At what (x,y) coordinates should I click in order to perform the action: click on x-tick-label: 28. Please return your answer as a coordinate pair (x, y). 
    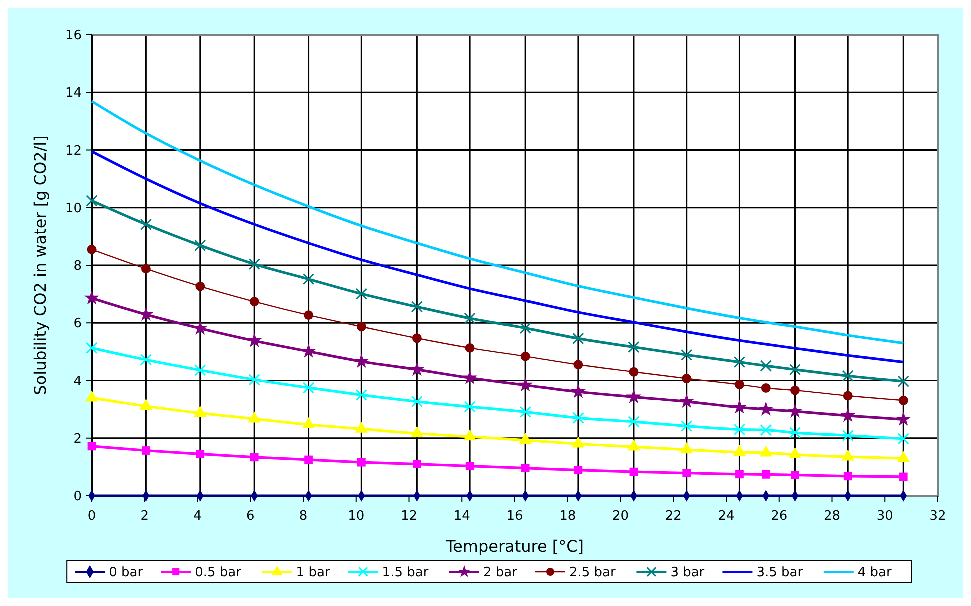
    Looking at the image, I should click on (832, 516).